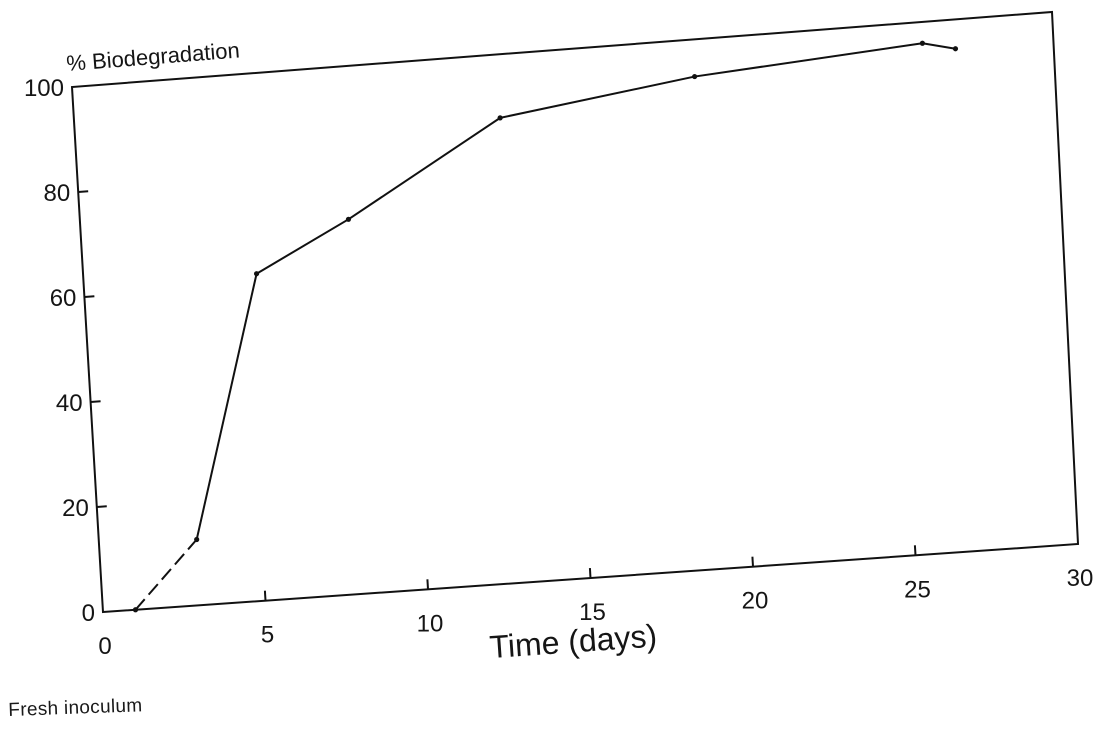 The image size is (1103, 753). Describe the element at coordinates (69, 403) in the screenshot. I see `y-tick-label-40: 40` at that location.